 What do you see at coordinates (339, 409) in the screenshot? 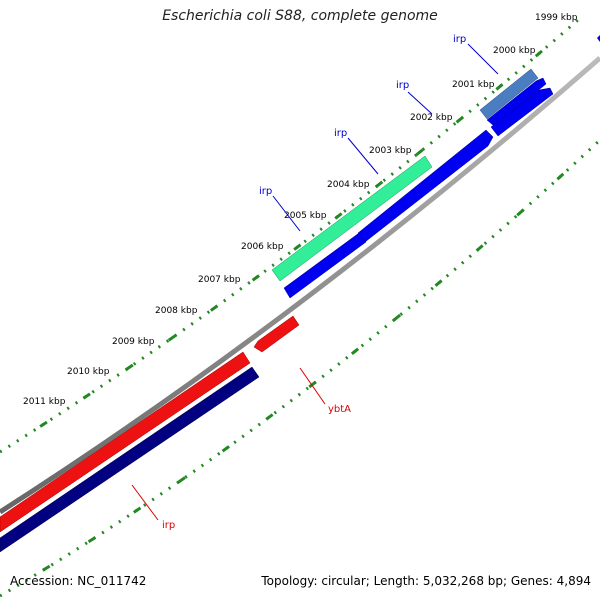
I see `gene-label: ybtA` at bounding box center [339, 409].